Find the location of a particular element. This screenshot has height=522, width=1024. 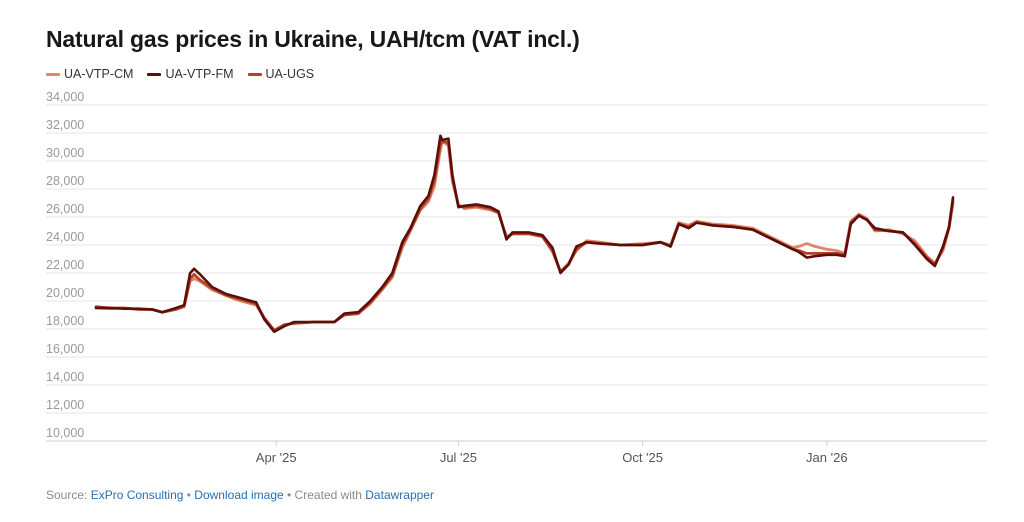

legend-swatch-fm is located at coordinates (154, 74).